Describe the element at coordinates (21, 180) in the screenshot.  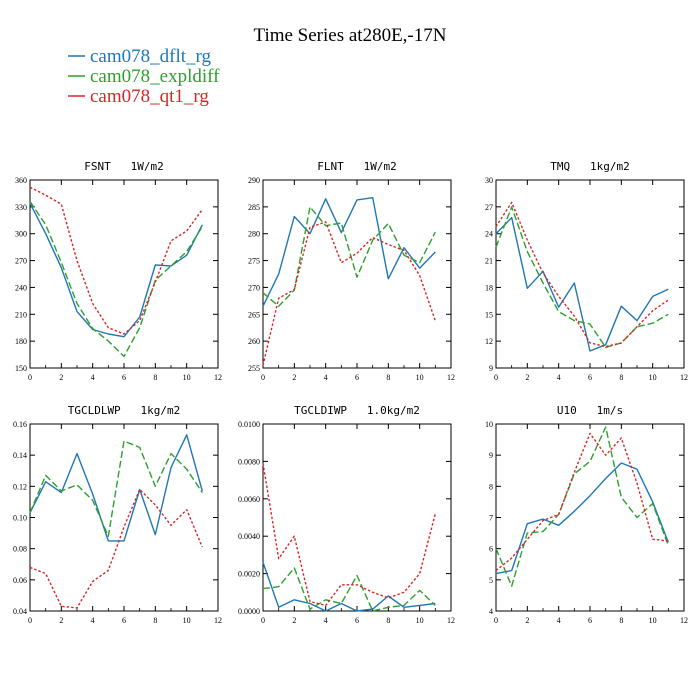
I see `y-tick-label: 360` at that location.